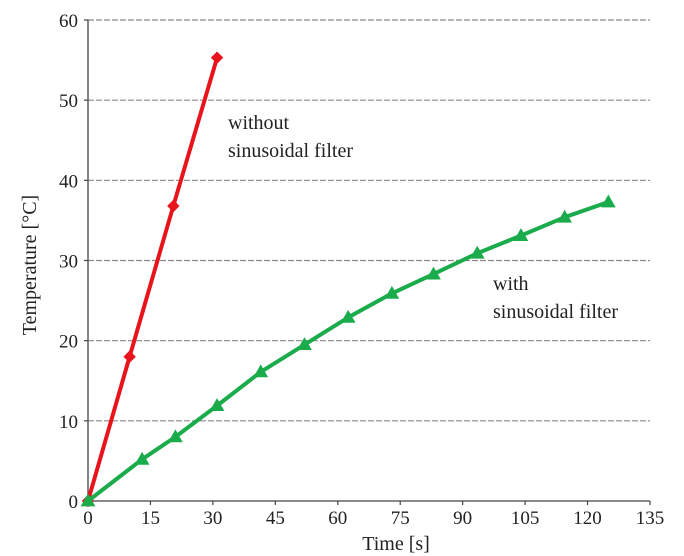  Describe the element at coordinates (555, 298) in the screenshot. I see `annotation-with-filter: with sinusoidal filter` at that location.